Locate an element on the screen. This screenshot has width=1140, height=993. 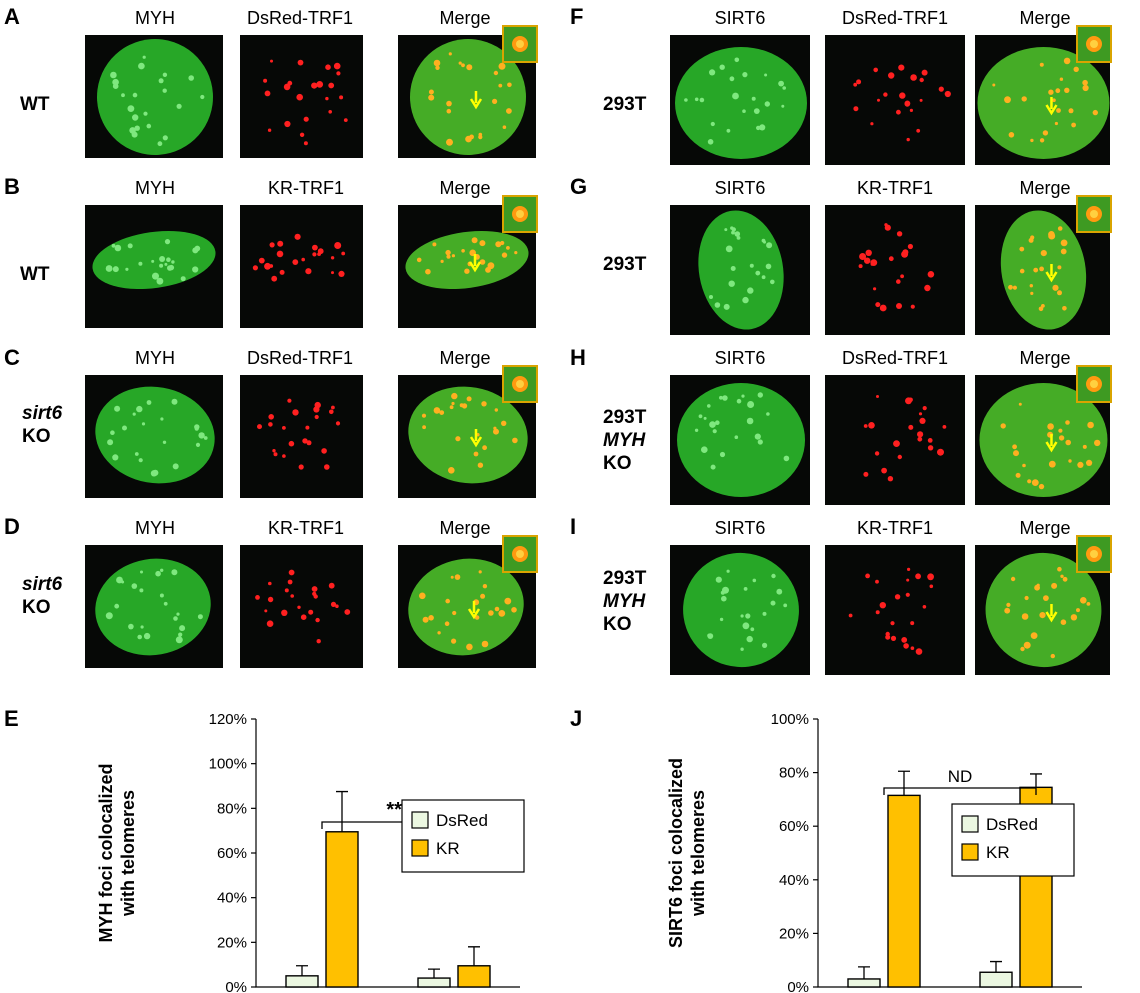
micrograph-f-green is located at coordinates (740, 100).